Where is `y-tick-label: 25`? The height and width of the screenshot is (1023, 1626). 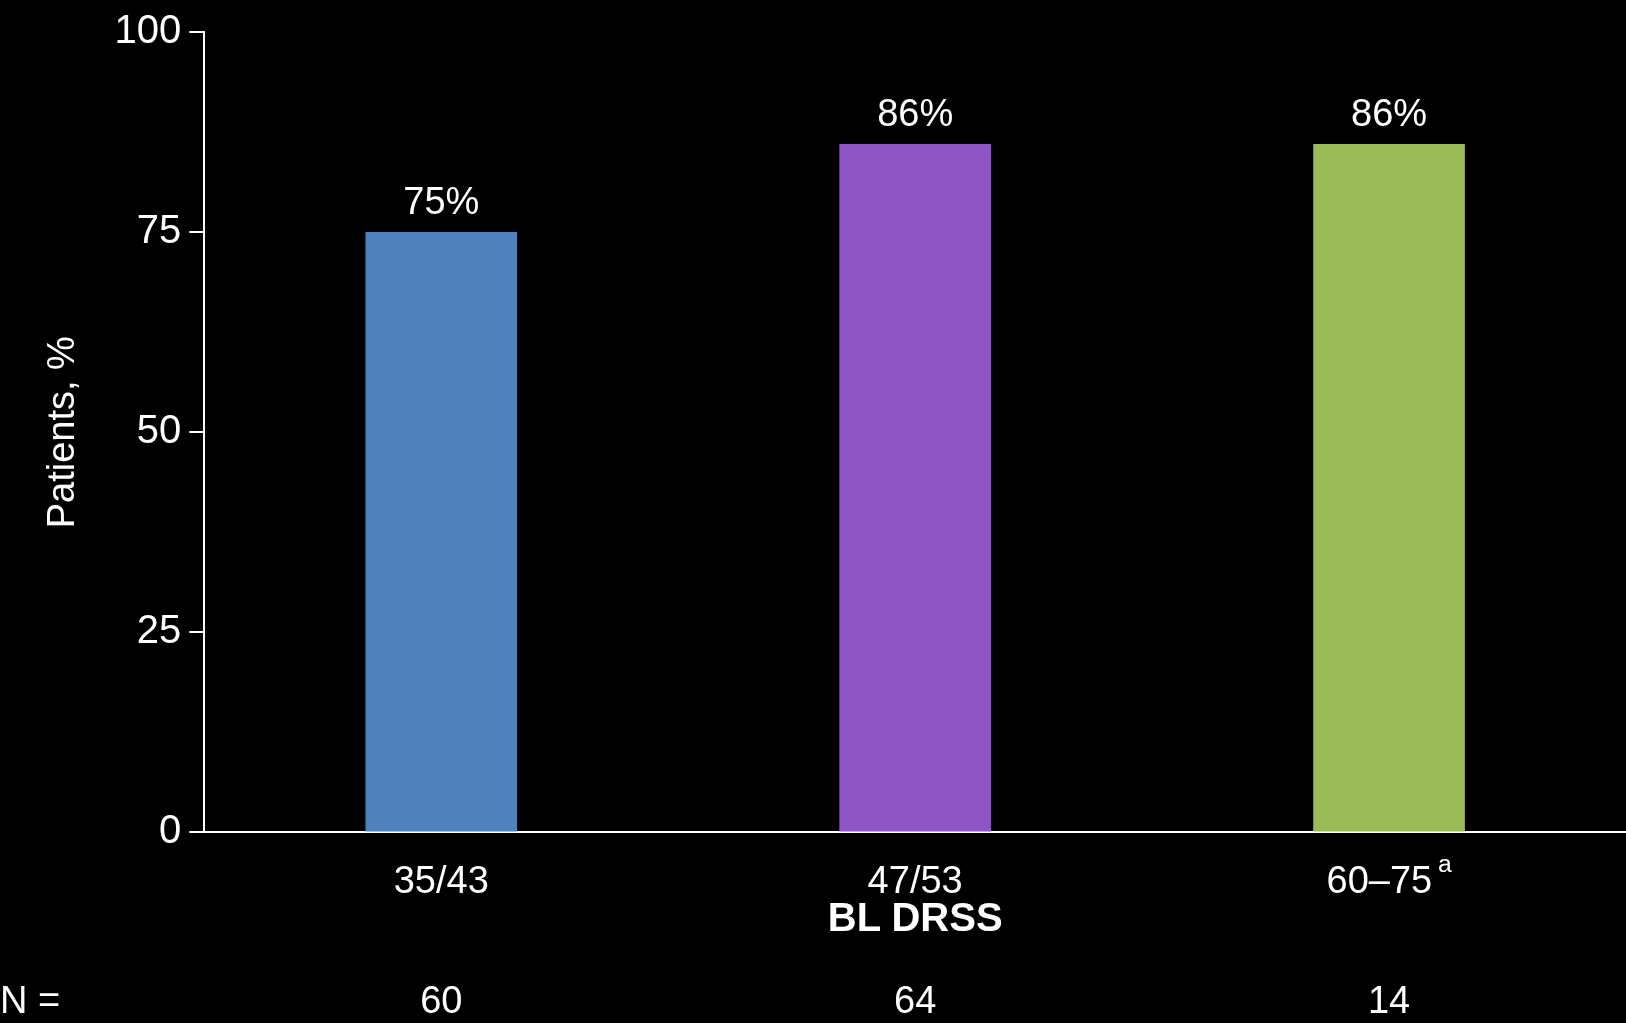
y-tick-label: 25 is located at coordinates (159, 629).